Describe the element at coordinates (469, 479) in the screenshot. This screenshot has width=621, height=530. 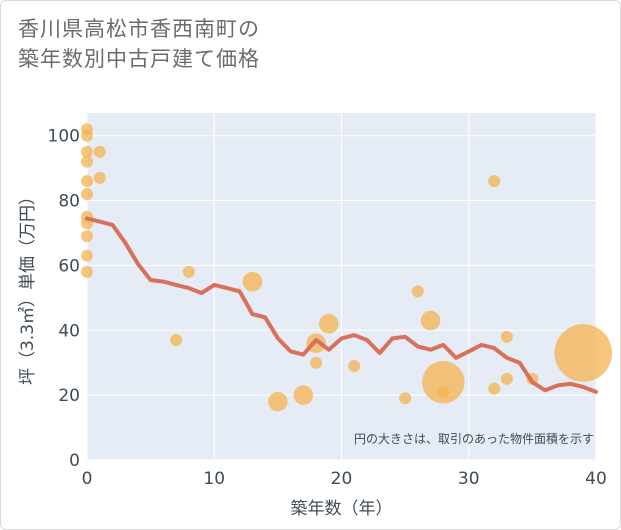
I see `x-tick-label-3: 30` at that location.